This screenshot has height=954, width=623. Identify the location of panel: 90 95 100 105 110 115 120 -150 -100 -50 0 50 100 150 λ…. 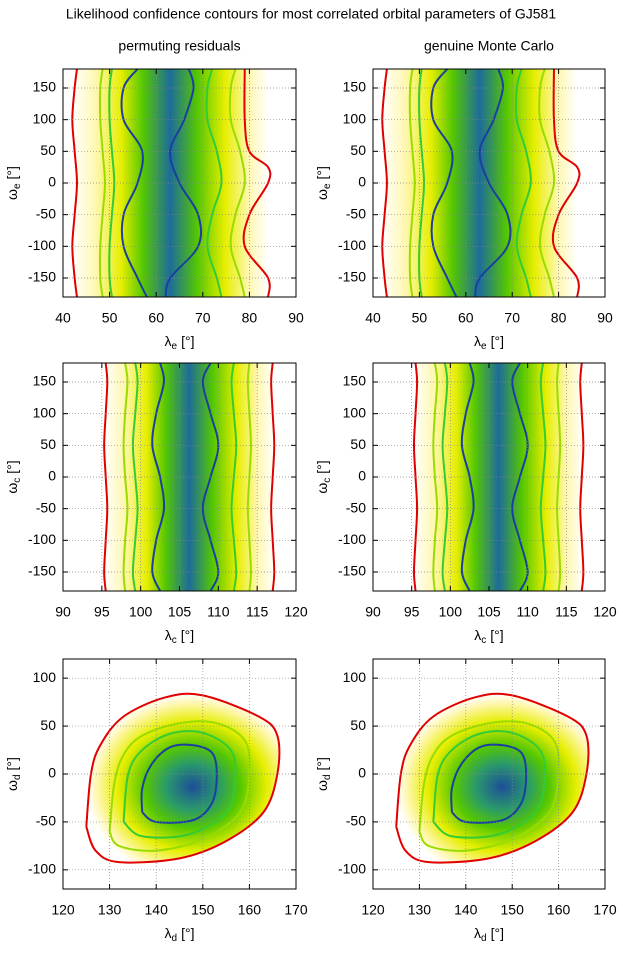
(465, 504).